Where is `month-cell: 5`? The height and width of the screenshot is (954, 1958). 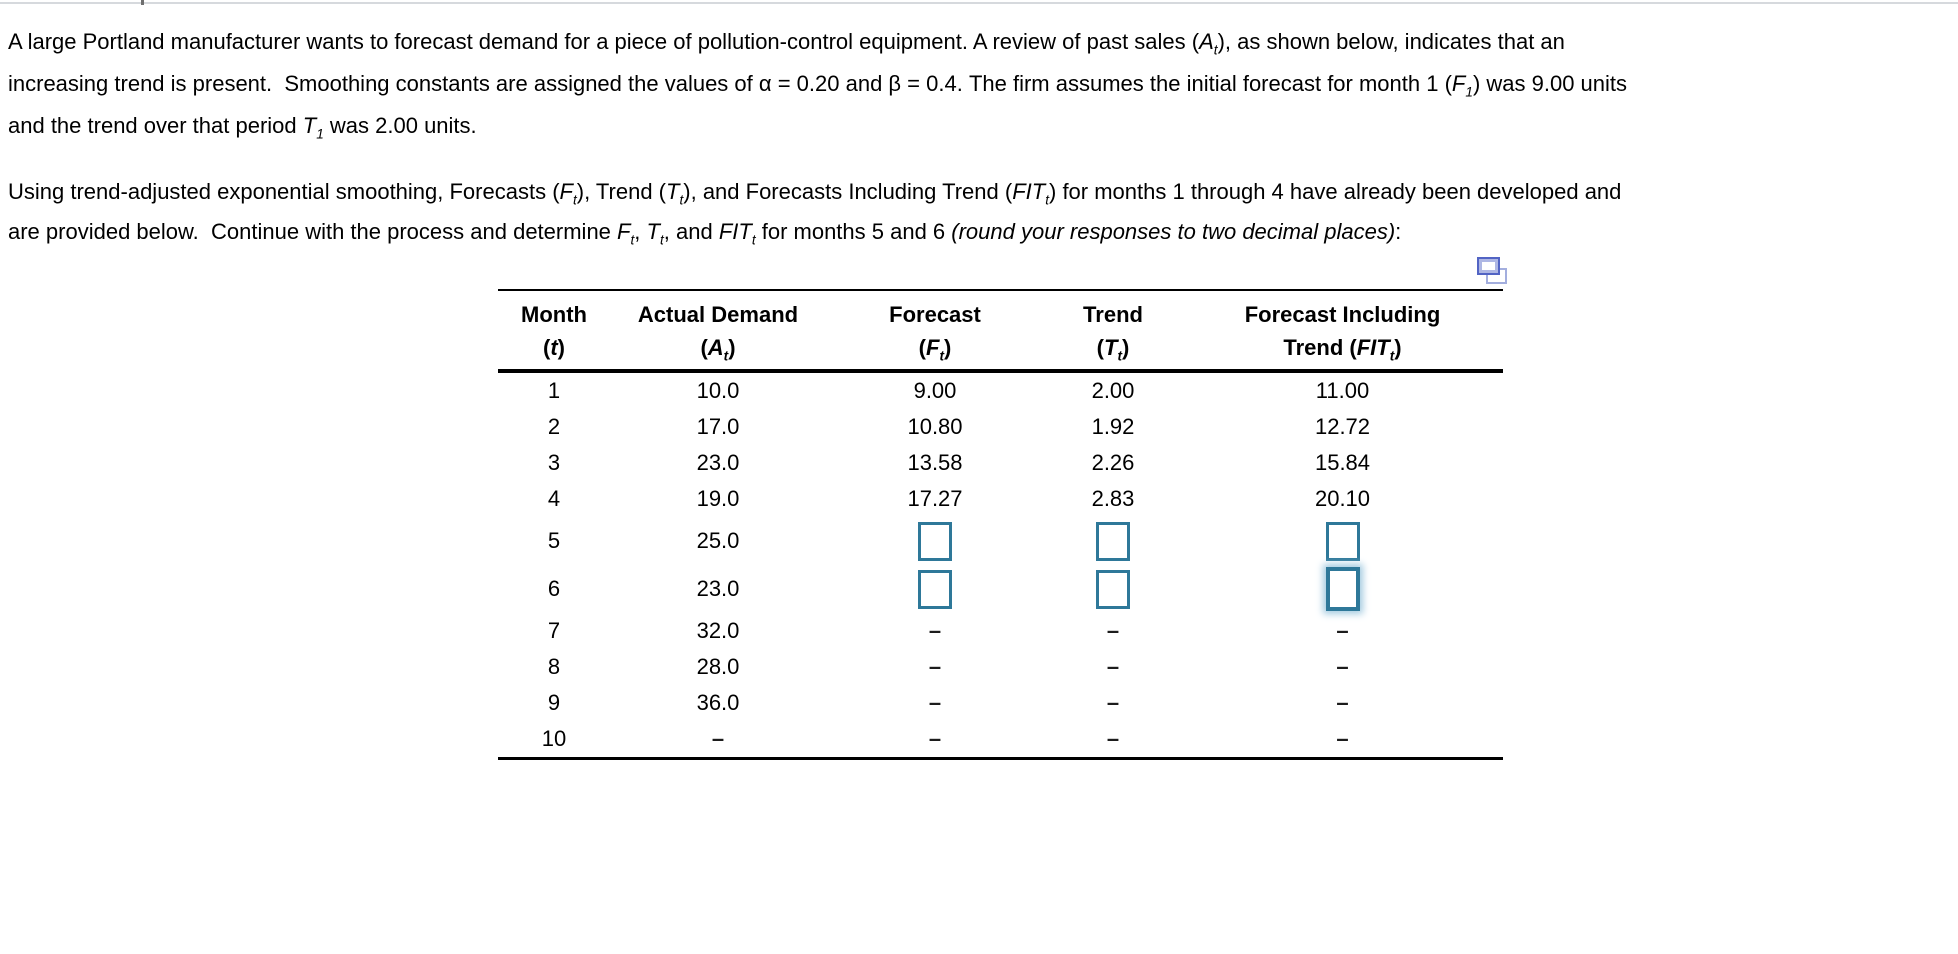
month-cell: 5 is located at coordinates (554, 540).